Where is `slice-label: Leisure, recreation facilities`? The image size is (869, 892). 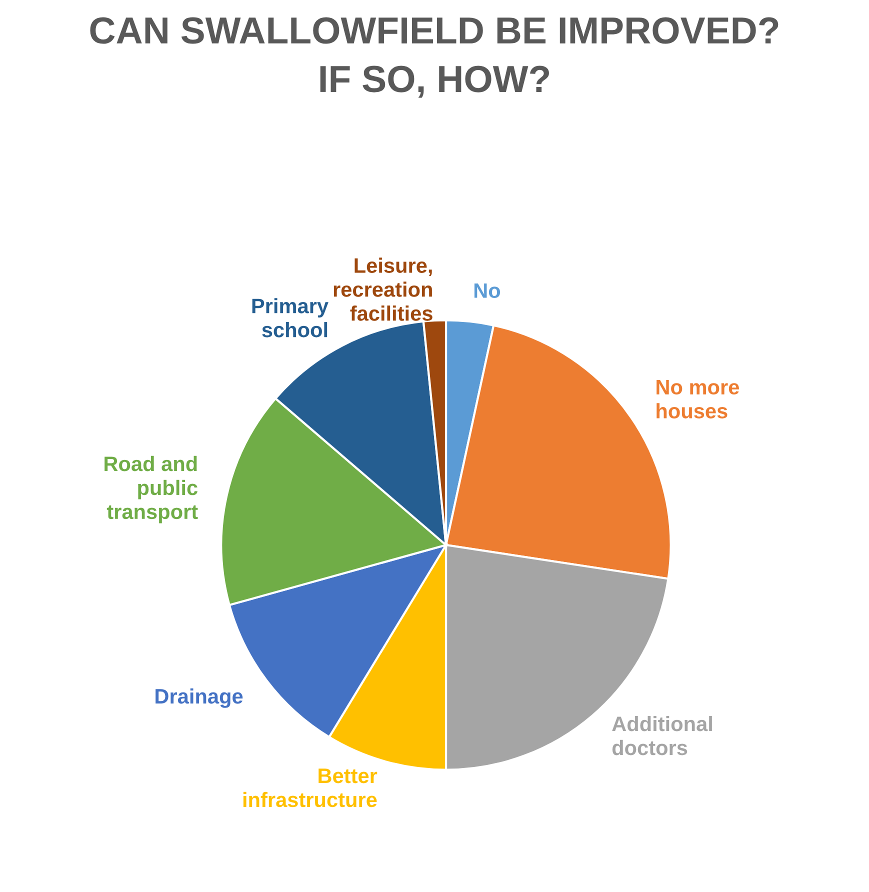 slice-label: Leisure, recreation facilities is located at coordinates (383, 289).